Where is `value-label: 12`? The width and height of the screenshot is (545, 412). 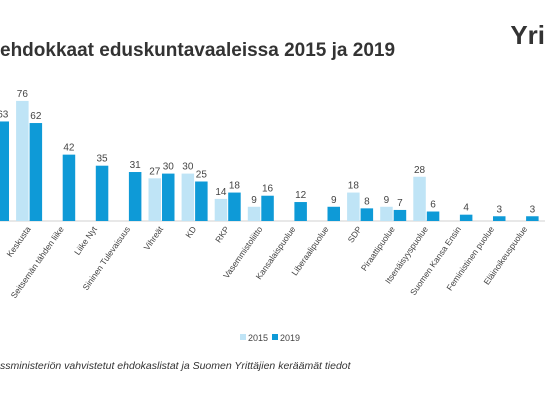
value-label: 12 is located at coordinates (301, 195).